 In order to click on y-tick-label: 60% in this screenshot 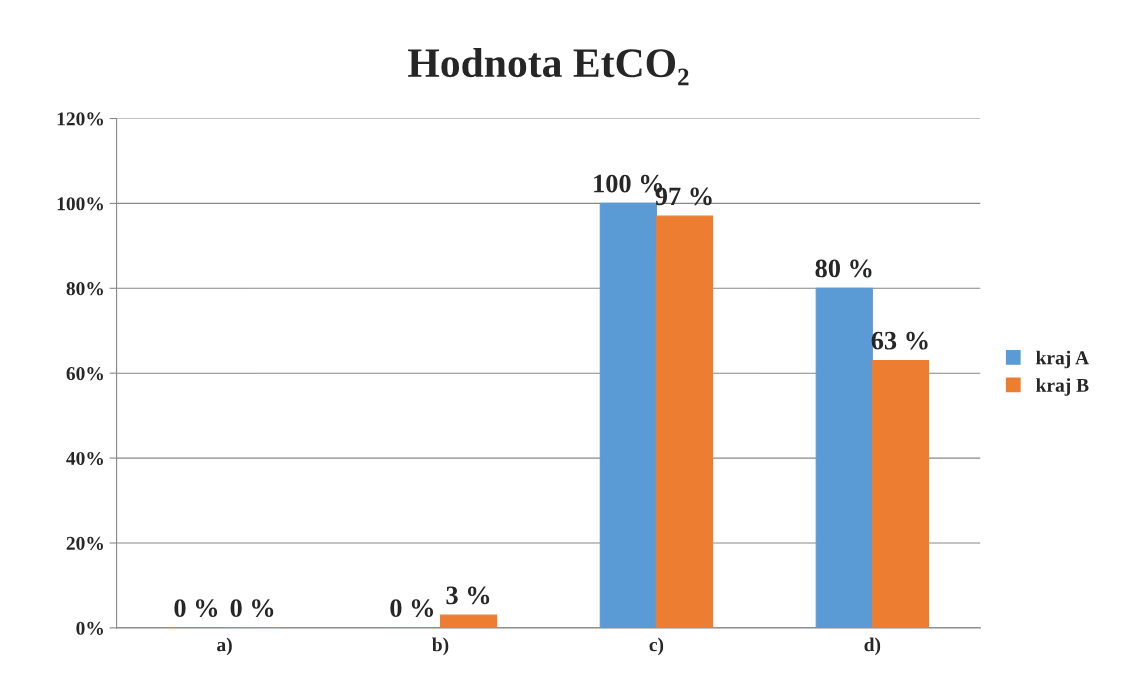, I will do `click(84, 374)`.